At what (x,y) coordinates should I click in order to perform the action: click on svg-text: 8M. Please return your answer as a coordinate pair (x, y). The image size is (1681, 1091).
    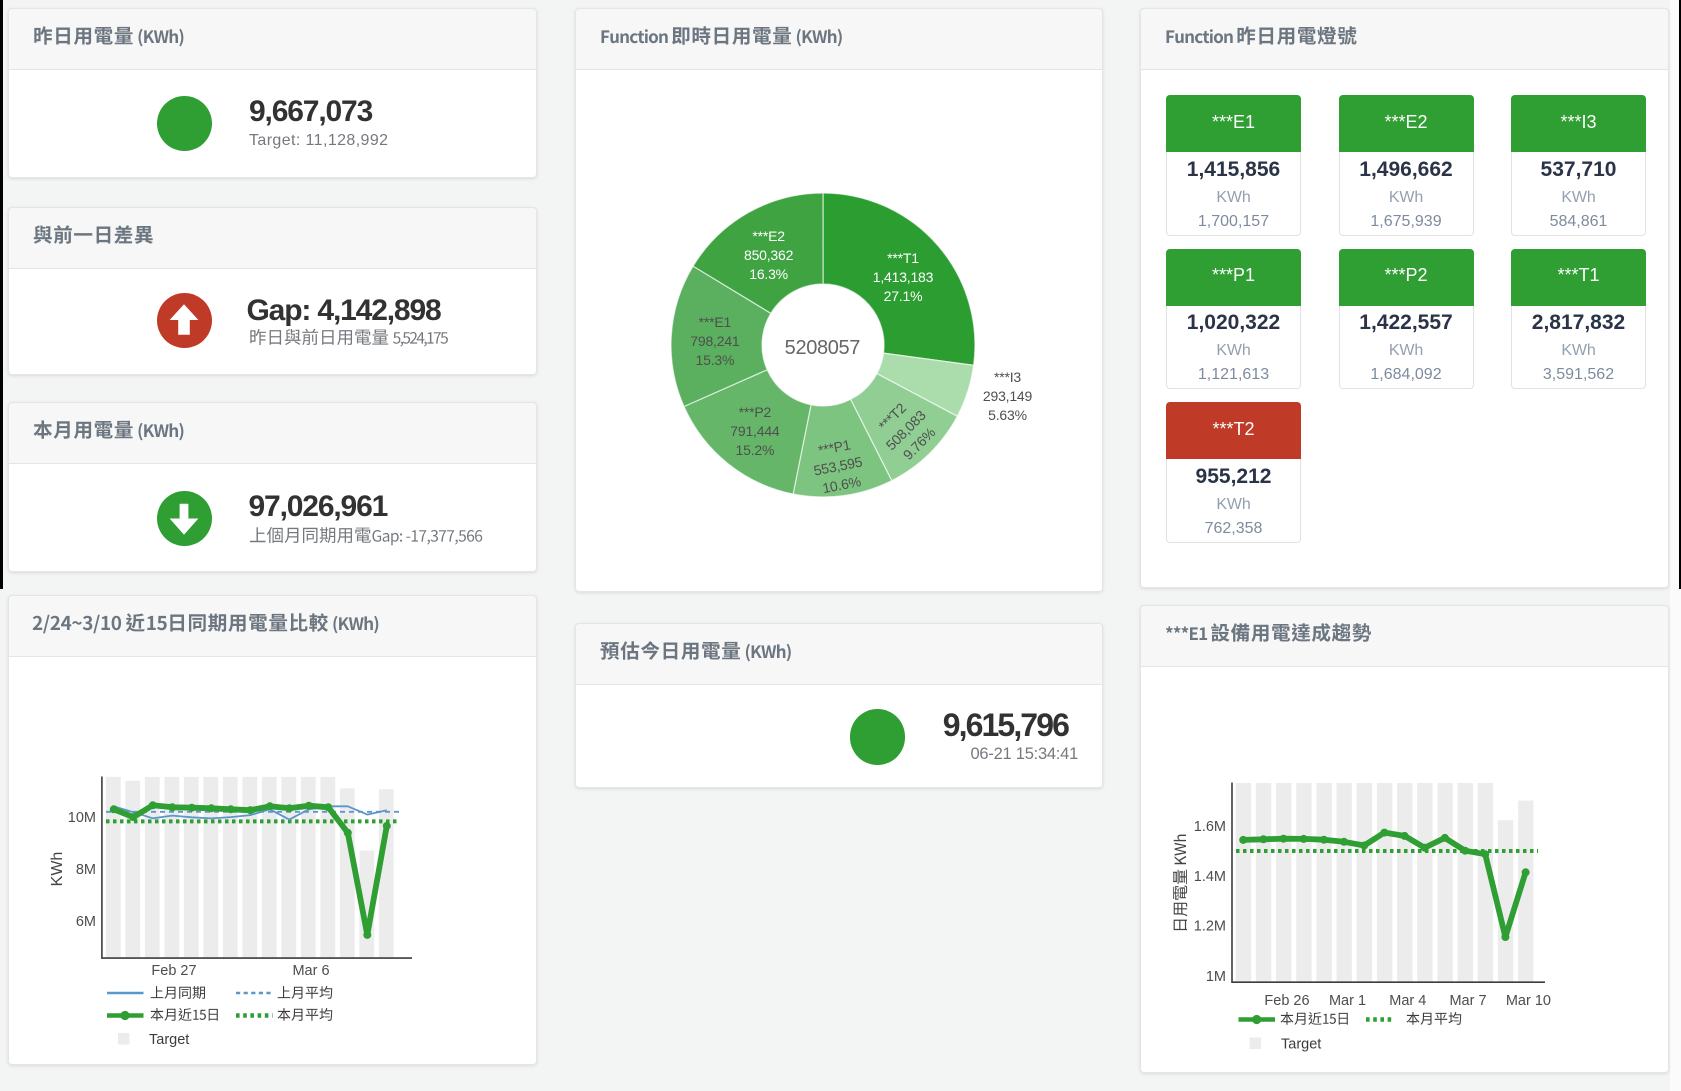
    Looking at the image, I should click on (86, 870).